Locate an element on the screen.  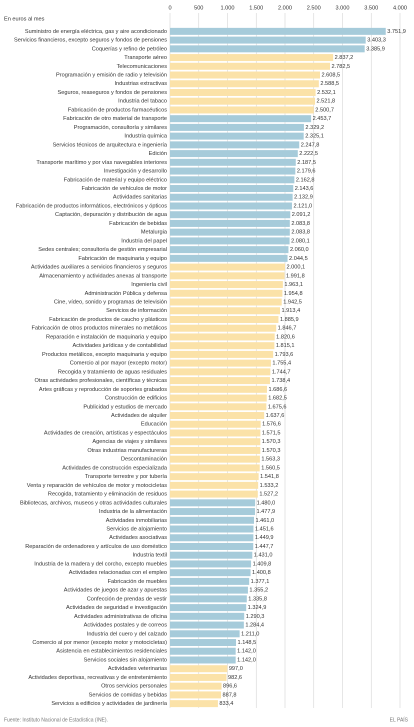
value-label: 2.837,2 is located at coordinates (344, 58).